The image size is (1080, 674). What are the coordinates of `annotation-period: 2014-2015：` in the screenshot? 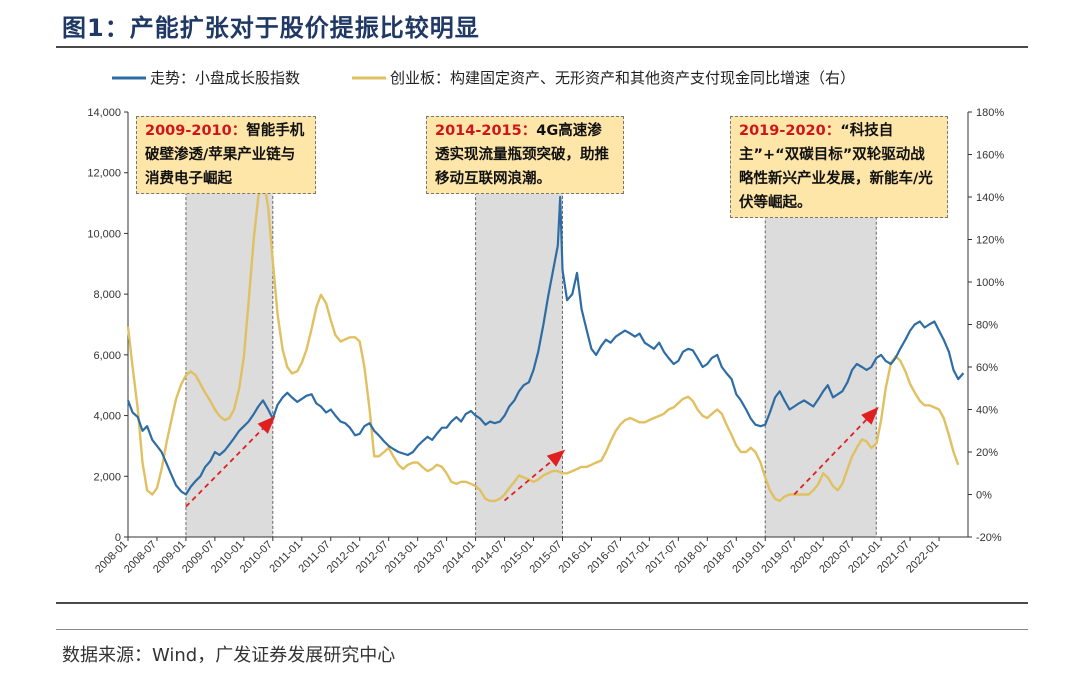 It's located at (486, 131).